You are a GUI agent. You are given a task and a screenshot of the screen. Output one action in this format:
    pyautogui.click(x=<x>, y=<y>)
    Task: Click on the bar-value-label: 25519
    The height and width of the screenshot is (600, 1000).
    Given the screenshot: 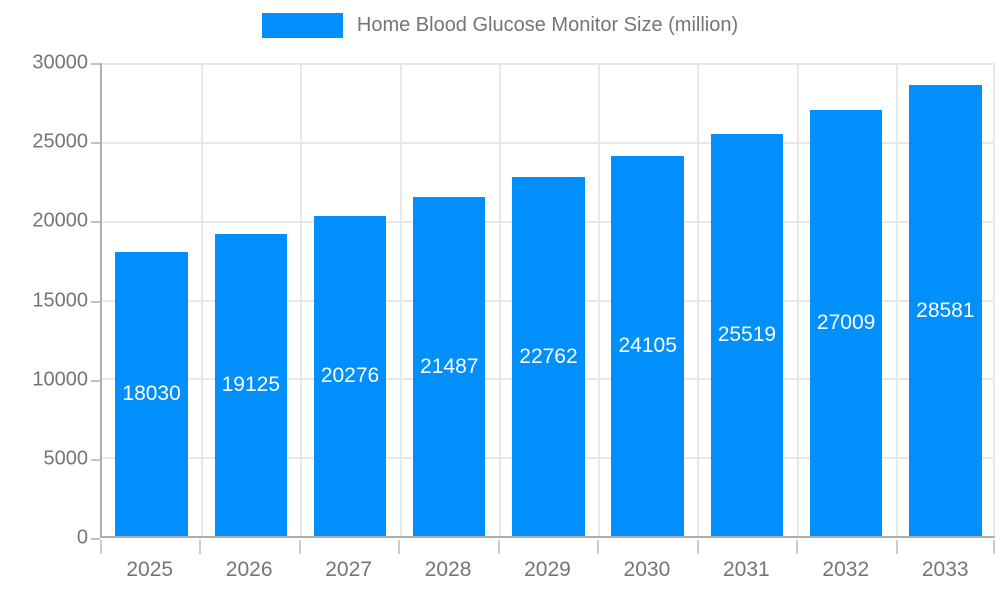 What is the action you would take?
    pyautogui.click(x=747, y=334)
    